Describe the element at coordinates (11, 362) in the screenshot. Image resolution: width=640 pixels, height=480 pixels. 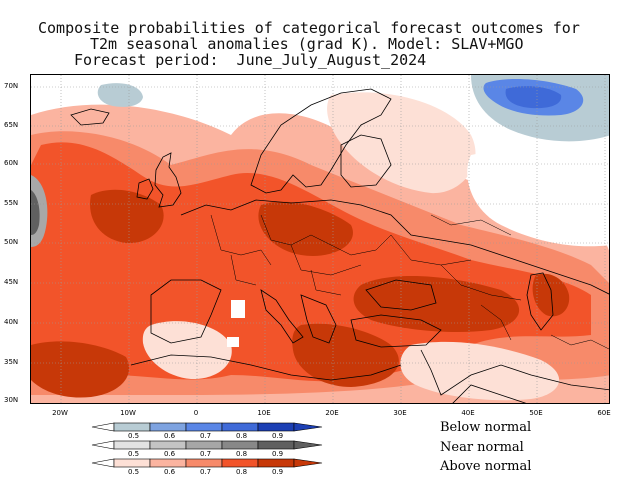
I see `lat-label-35n: 35N` at that location.